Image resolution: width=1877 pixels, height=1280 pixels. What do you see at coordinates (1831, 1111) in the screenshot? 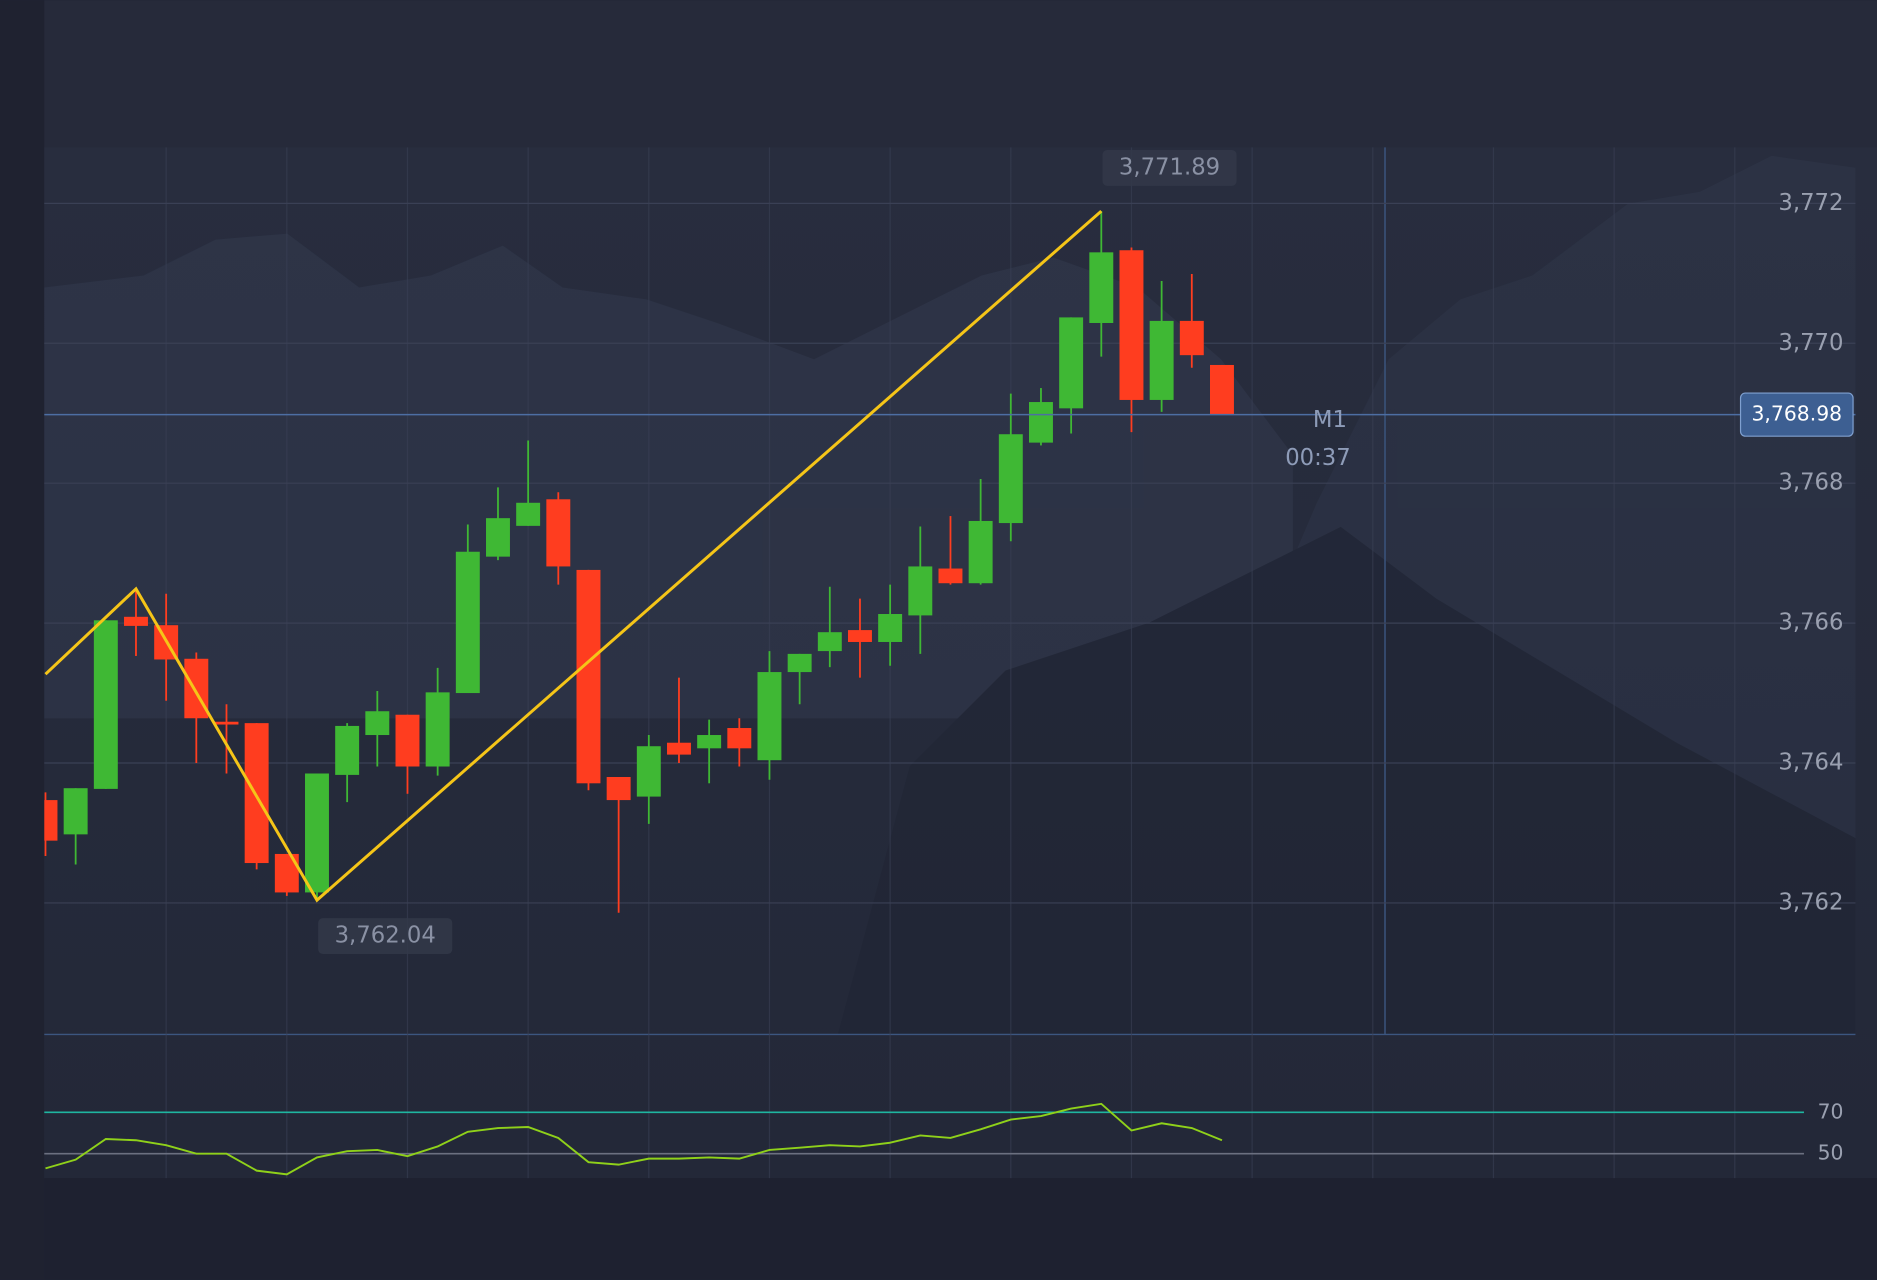
I see `y-tick-label: 70` at bounding box center [1831, 1111].